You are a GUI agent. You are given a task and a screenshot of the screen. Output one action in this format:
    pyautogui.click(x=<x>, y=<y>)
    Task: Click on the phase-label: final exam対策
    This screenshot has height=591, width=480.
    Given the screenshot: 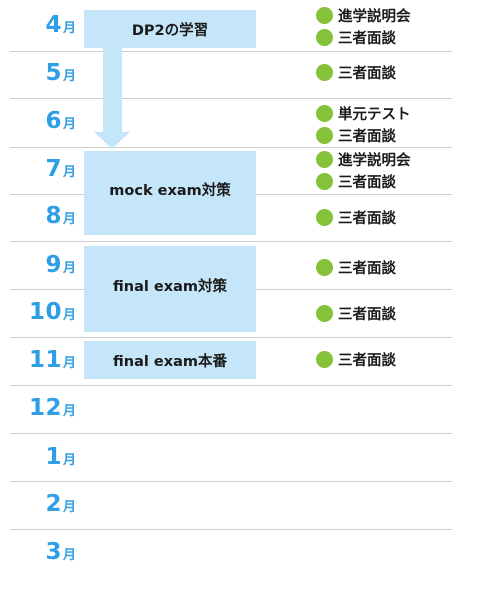 What is the action you would take?
    pyautogui.click(x=170, y=286)
    